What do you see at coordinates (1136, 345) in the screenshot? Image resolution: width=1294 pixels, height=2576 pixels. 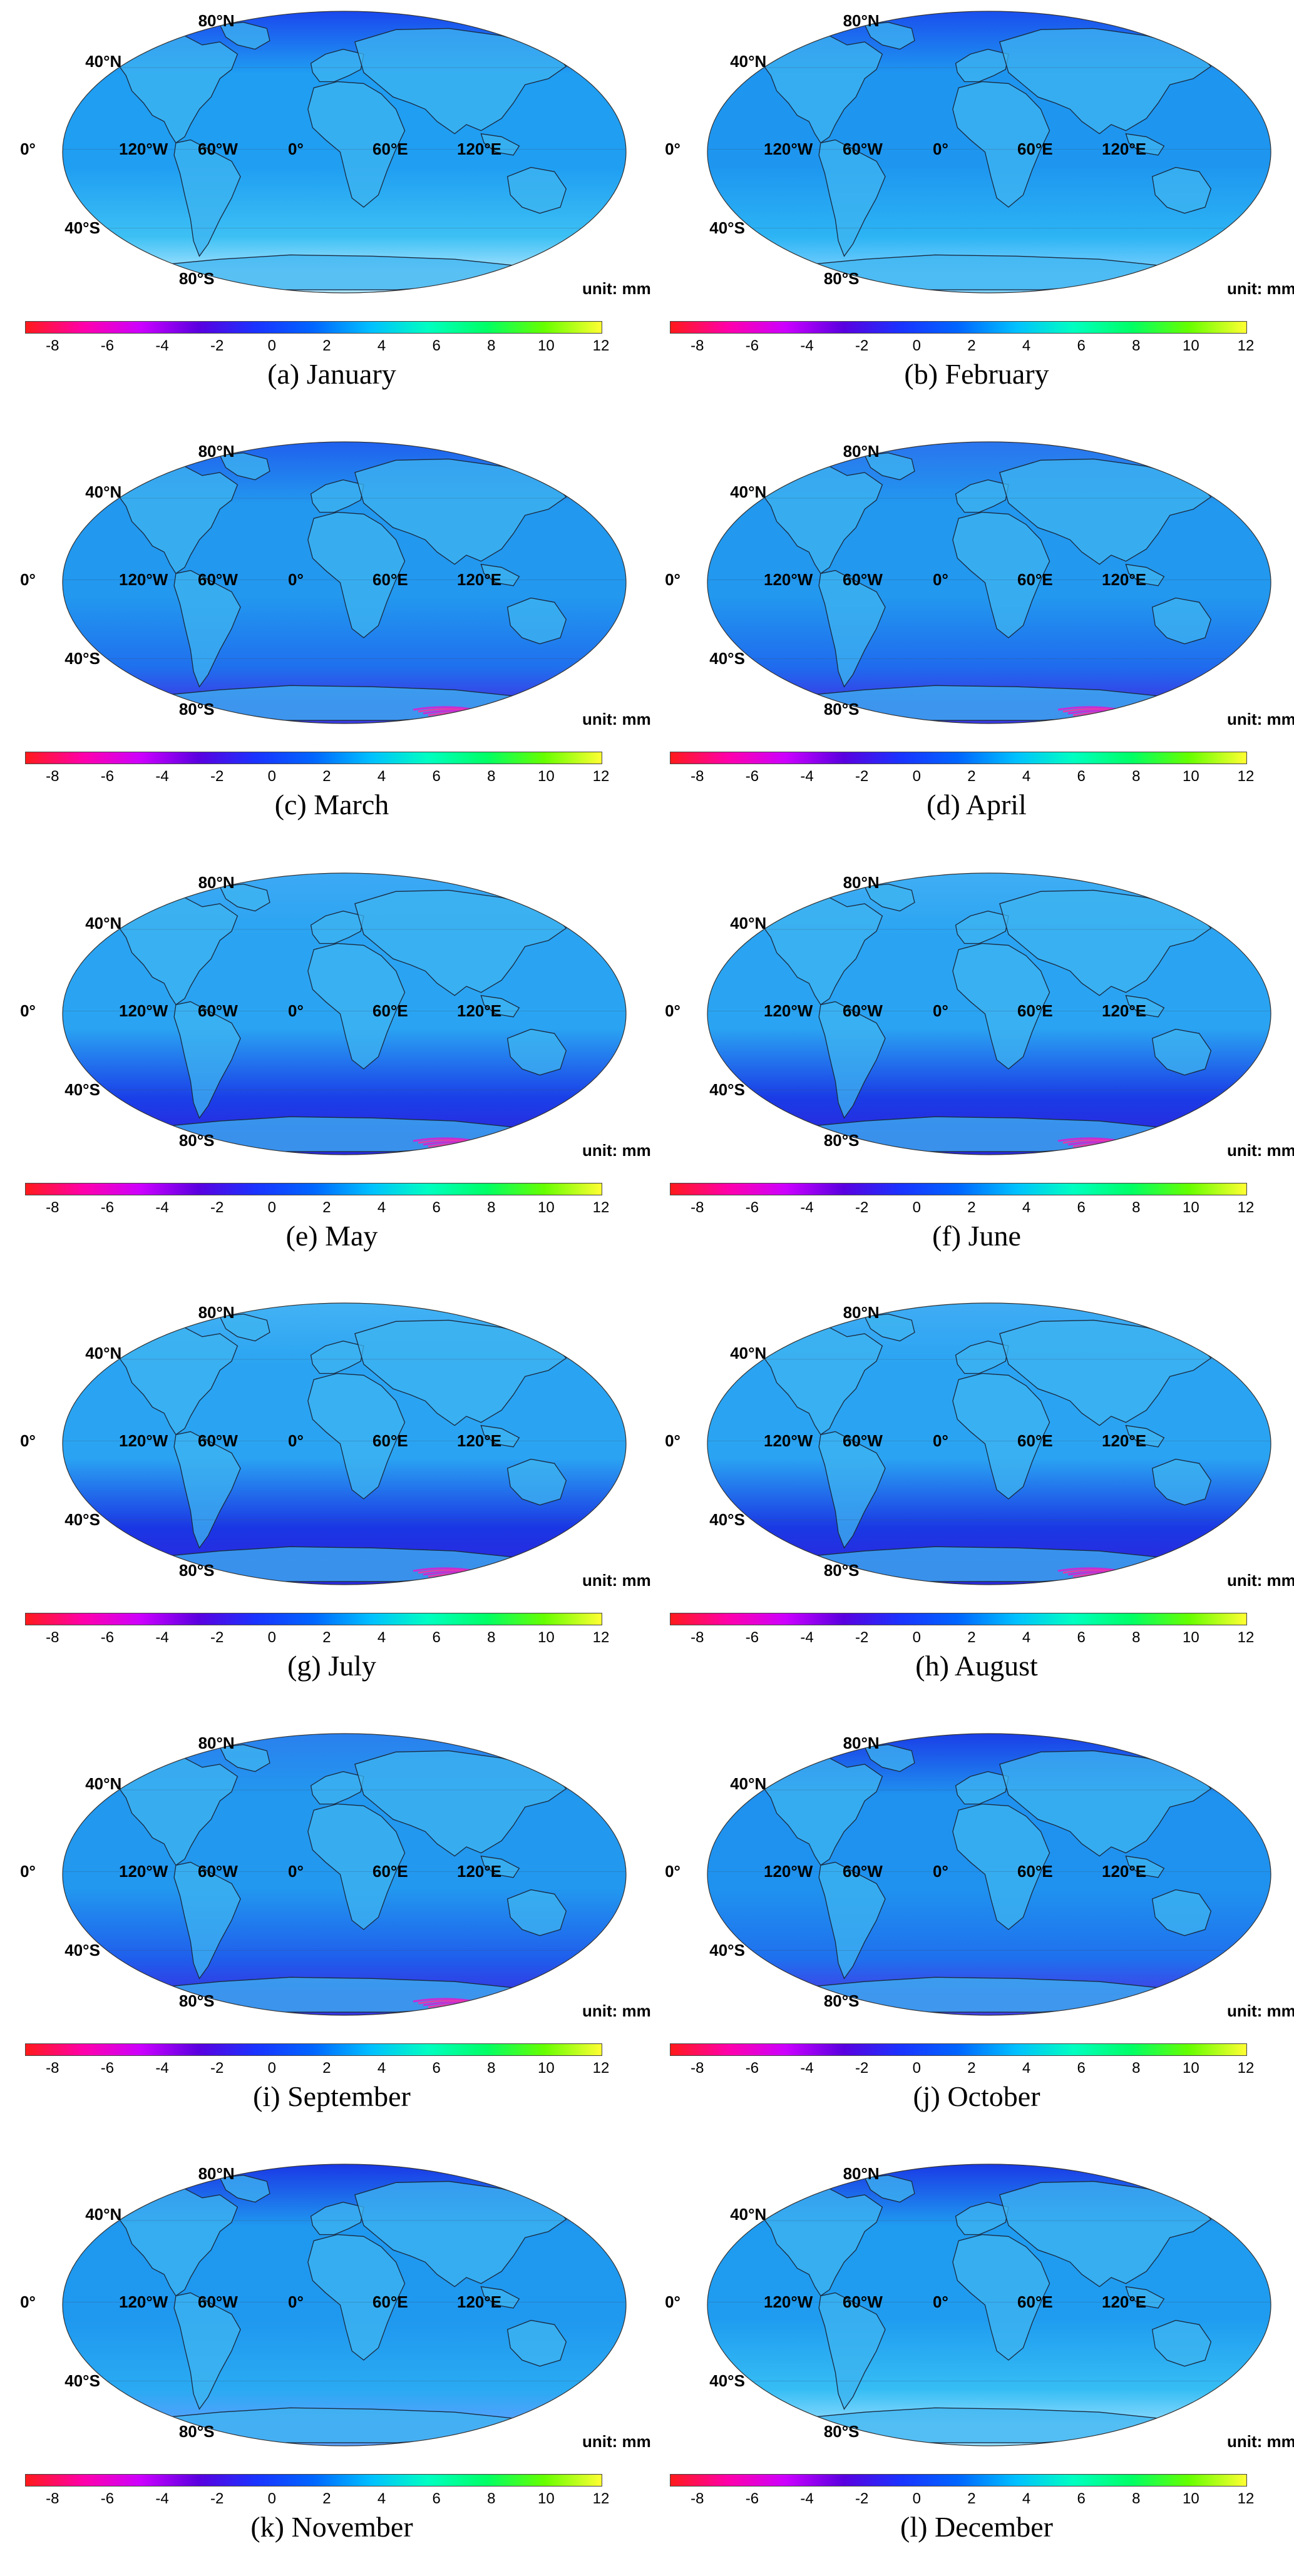 I see `colorbar-tick-label: 8` at bounding box center [1136, 345].